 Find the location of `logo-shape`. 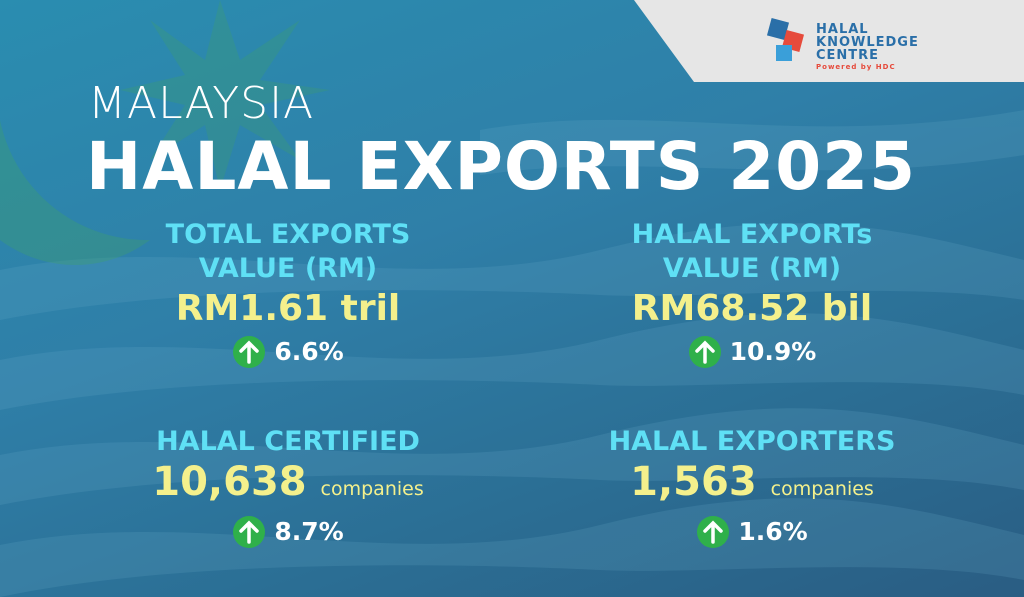

logo-shape is located at coordinates (829, 41).